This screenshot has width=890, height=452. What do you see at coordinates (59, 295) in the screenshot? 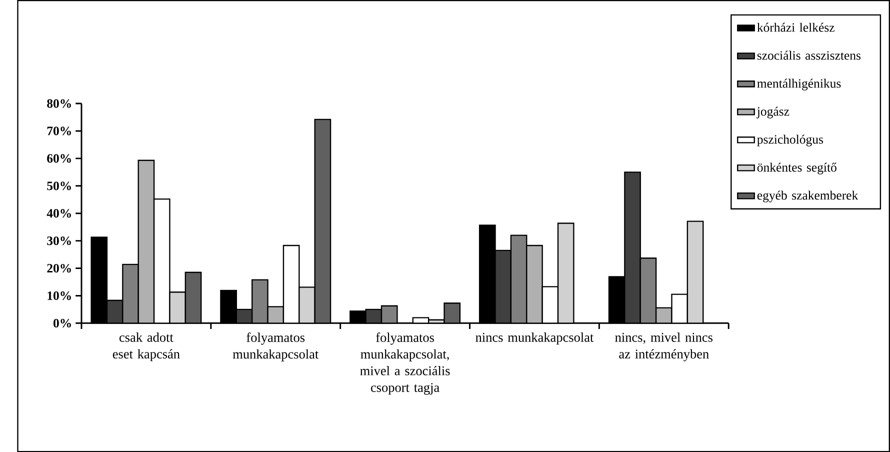
I see `y-tick-label: 10%` at bounding box center [59, 295].